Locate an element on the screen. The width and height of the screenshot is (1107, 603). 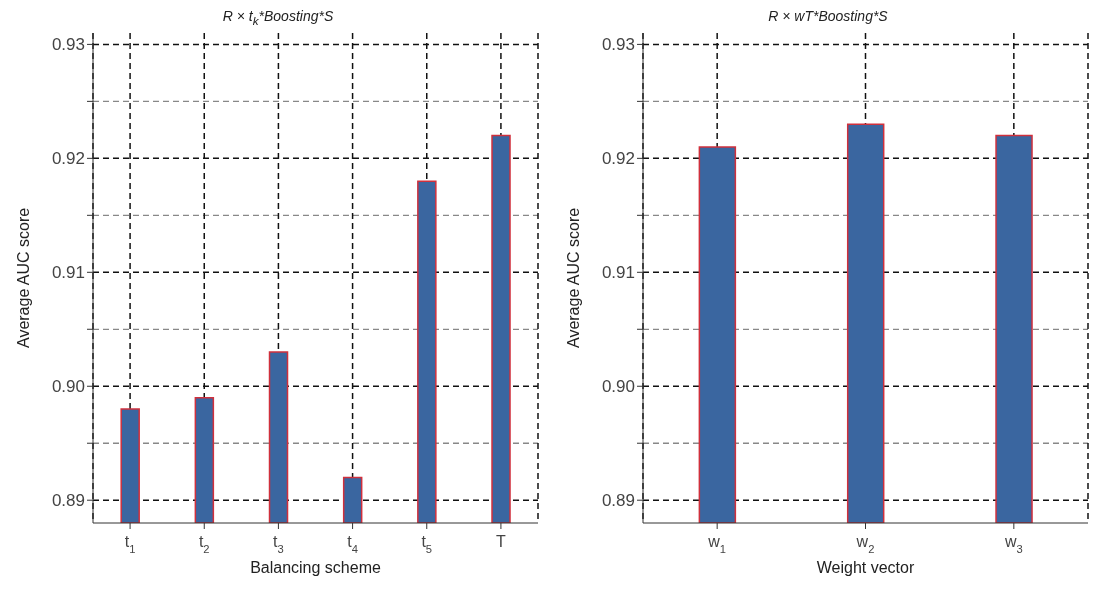
x-tick-label: t$_{3}$ is located at coordinates (278, 544).